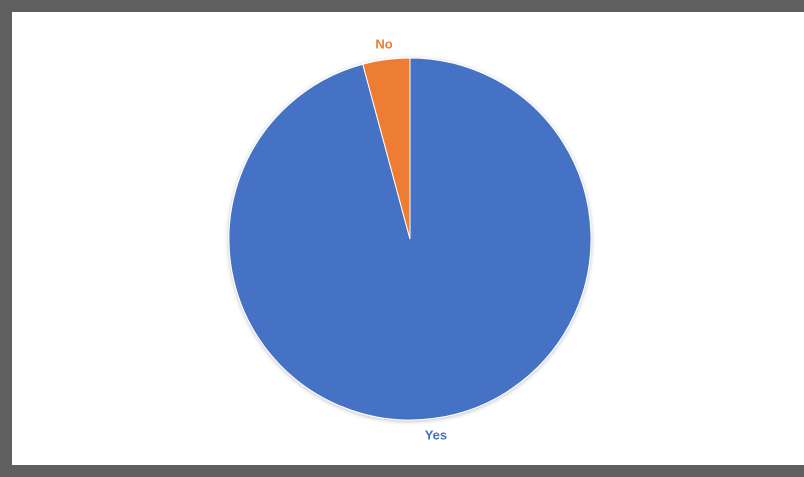 The width and height of the screenshot is (804, 477). I want to click on pie-slice-no, so click(386, 148).